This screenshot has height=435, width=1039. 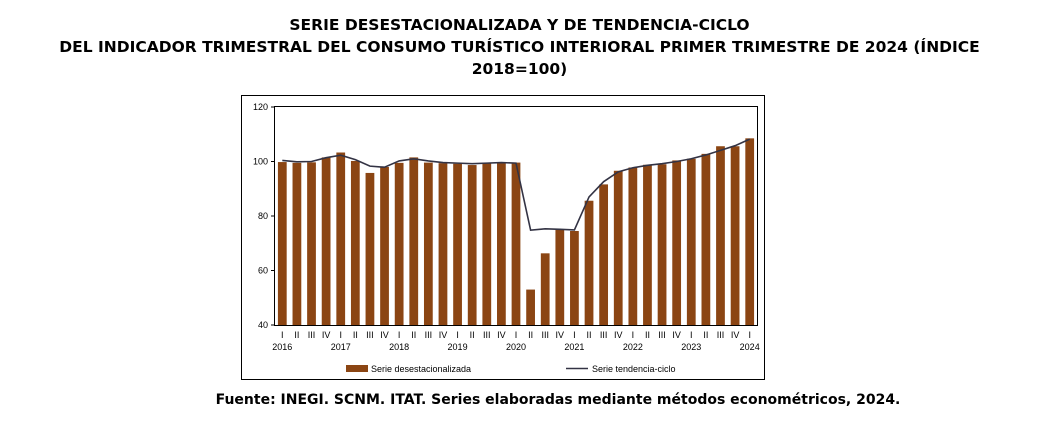 I want to click on y-tick-label: 60, so click(x=263, y=271).